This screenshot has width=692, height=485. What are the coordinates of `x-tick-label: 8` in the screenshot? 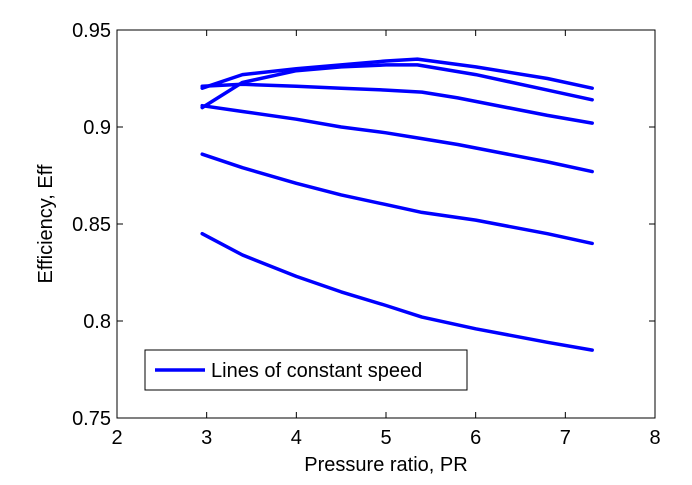 It's located at (654, 438).